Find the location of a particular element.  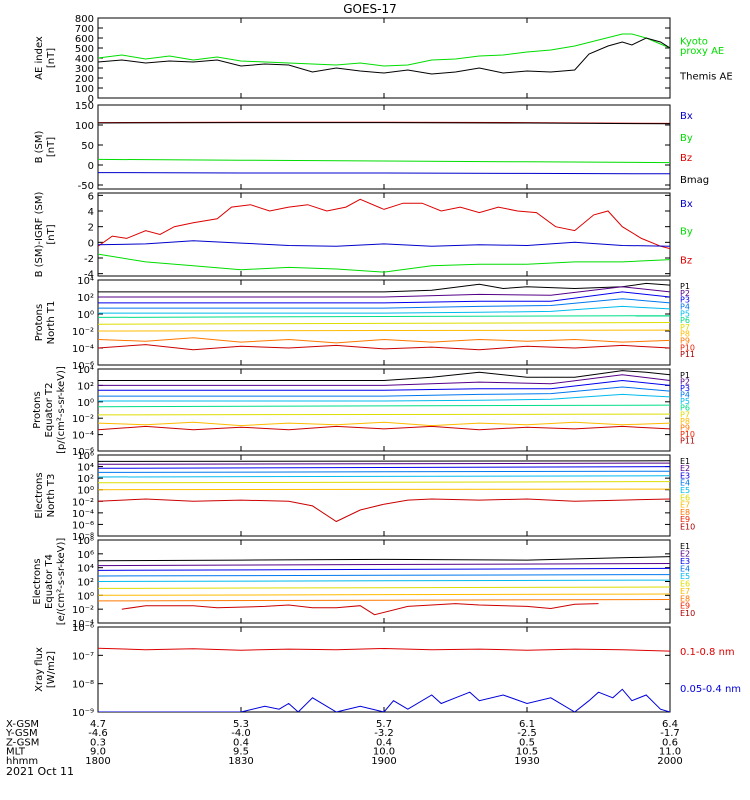

orbit-value: 9.5 is located at coordinates (241, 752).